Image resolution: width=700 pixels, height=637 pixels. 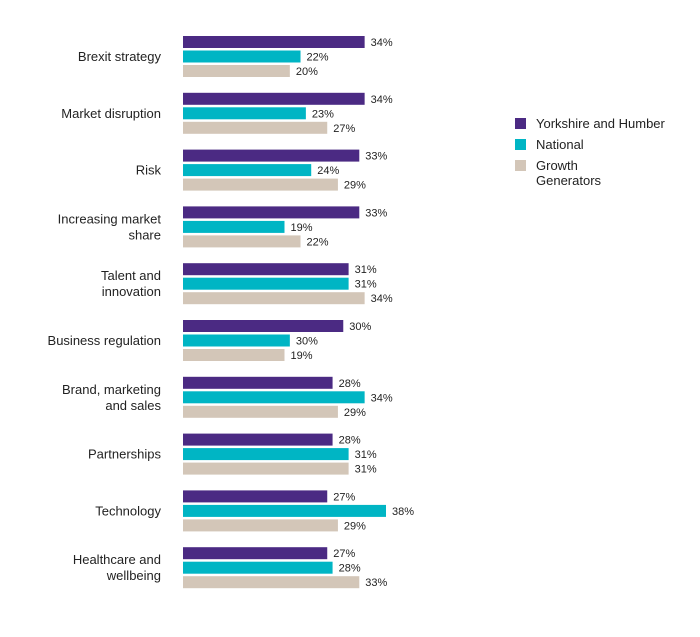 I want to click on legend-label: Yorkshire and Humber, so click(x=600, y=123).